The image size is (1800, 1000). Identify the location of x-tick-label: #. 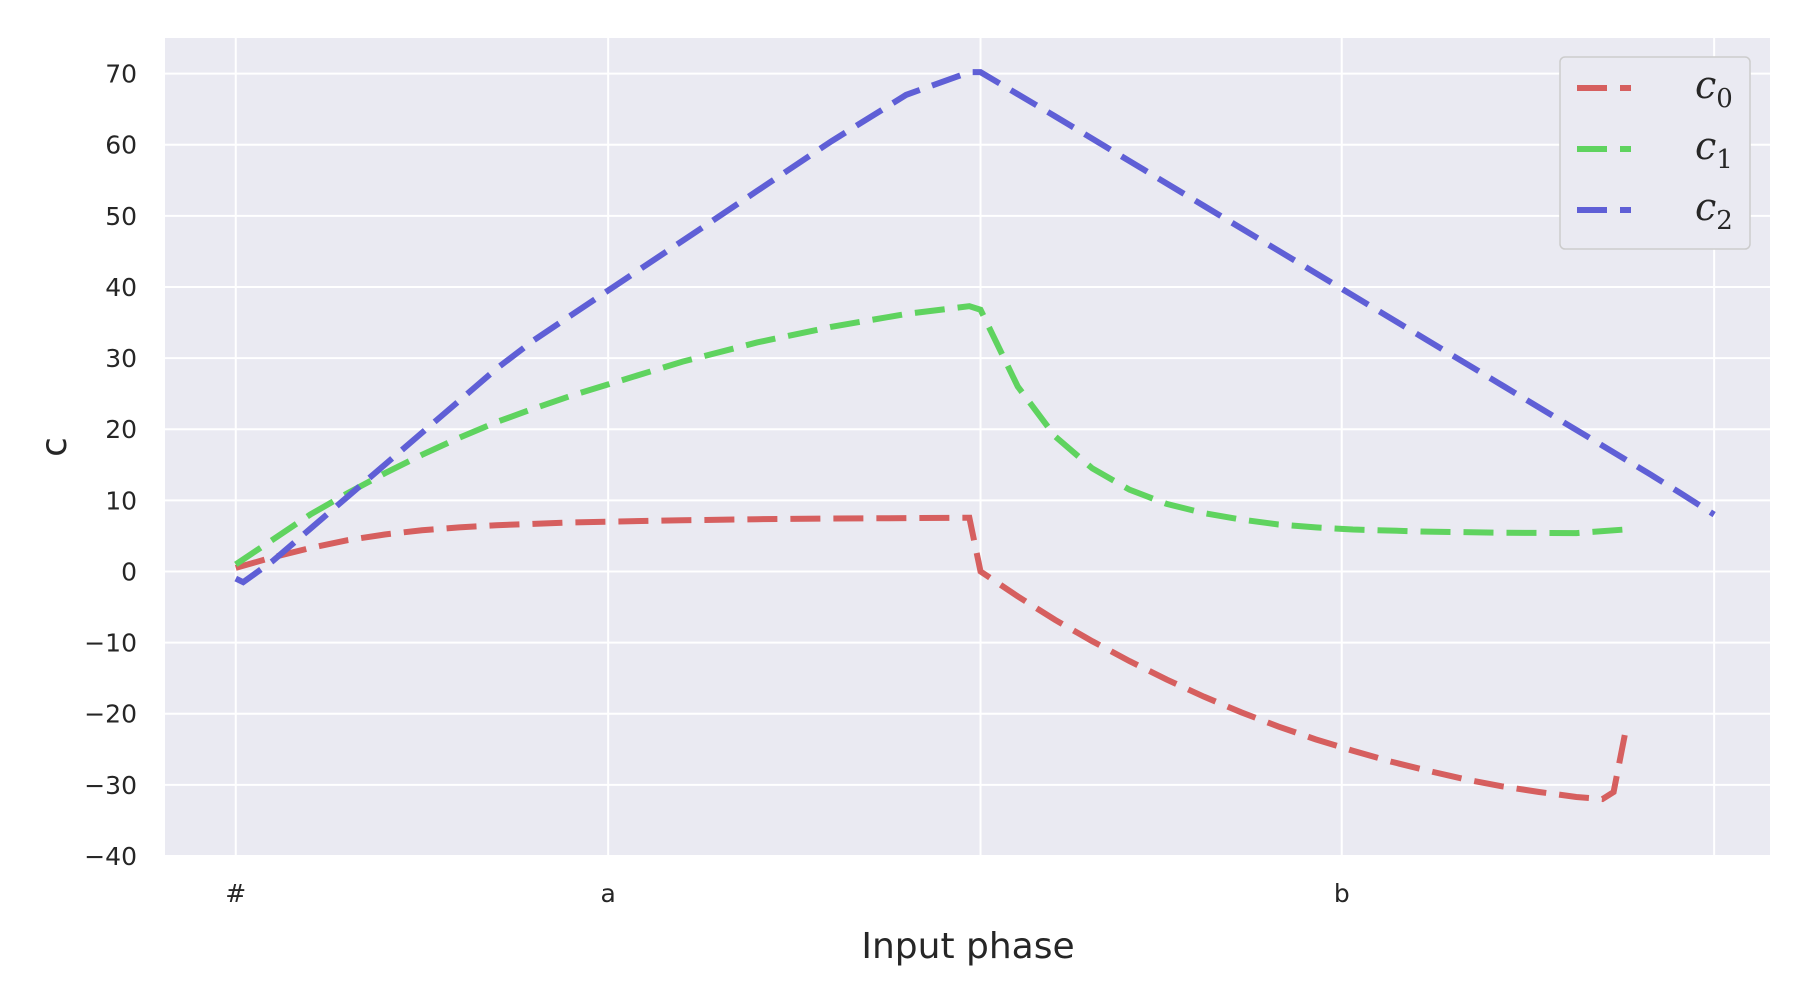
(235, 893).